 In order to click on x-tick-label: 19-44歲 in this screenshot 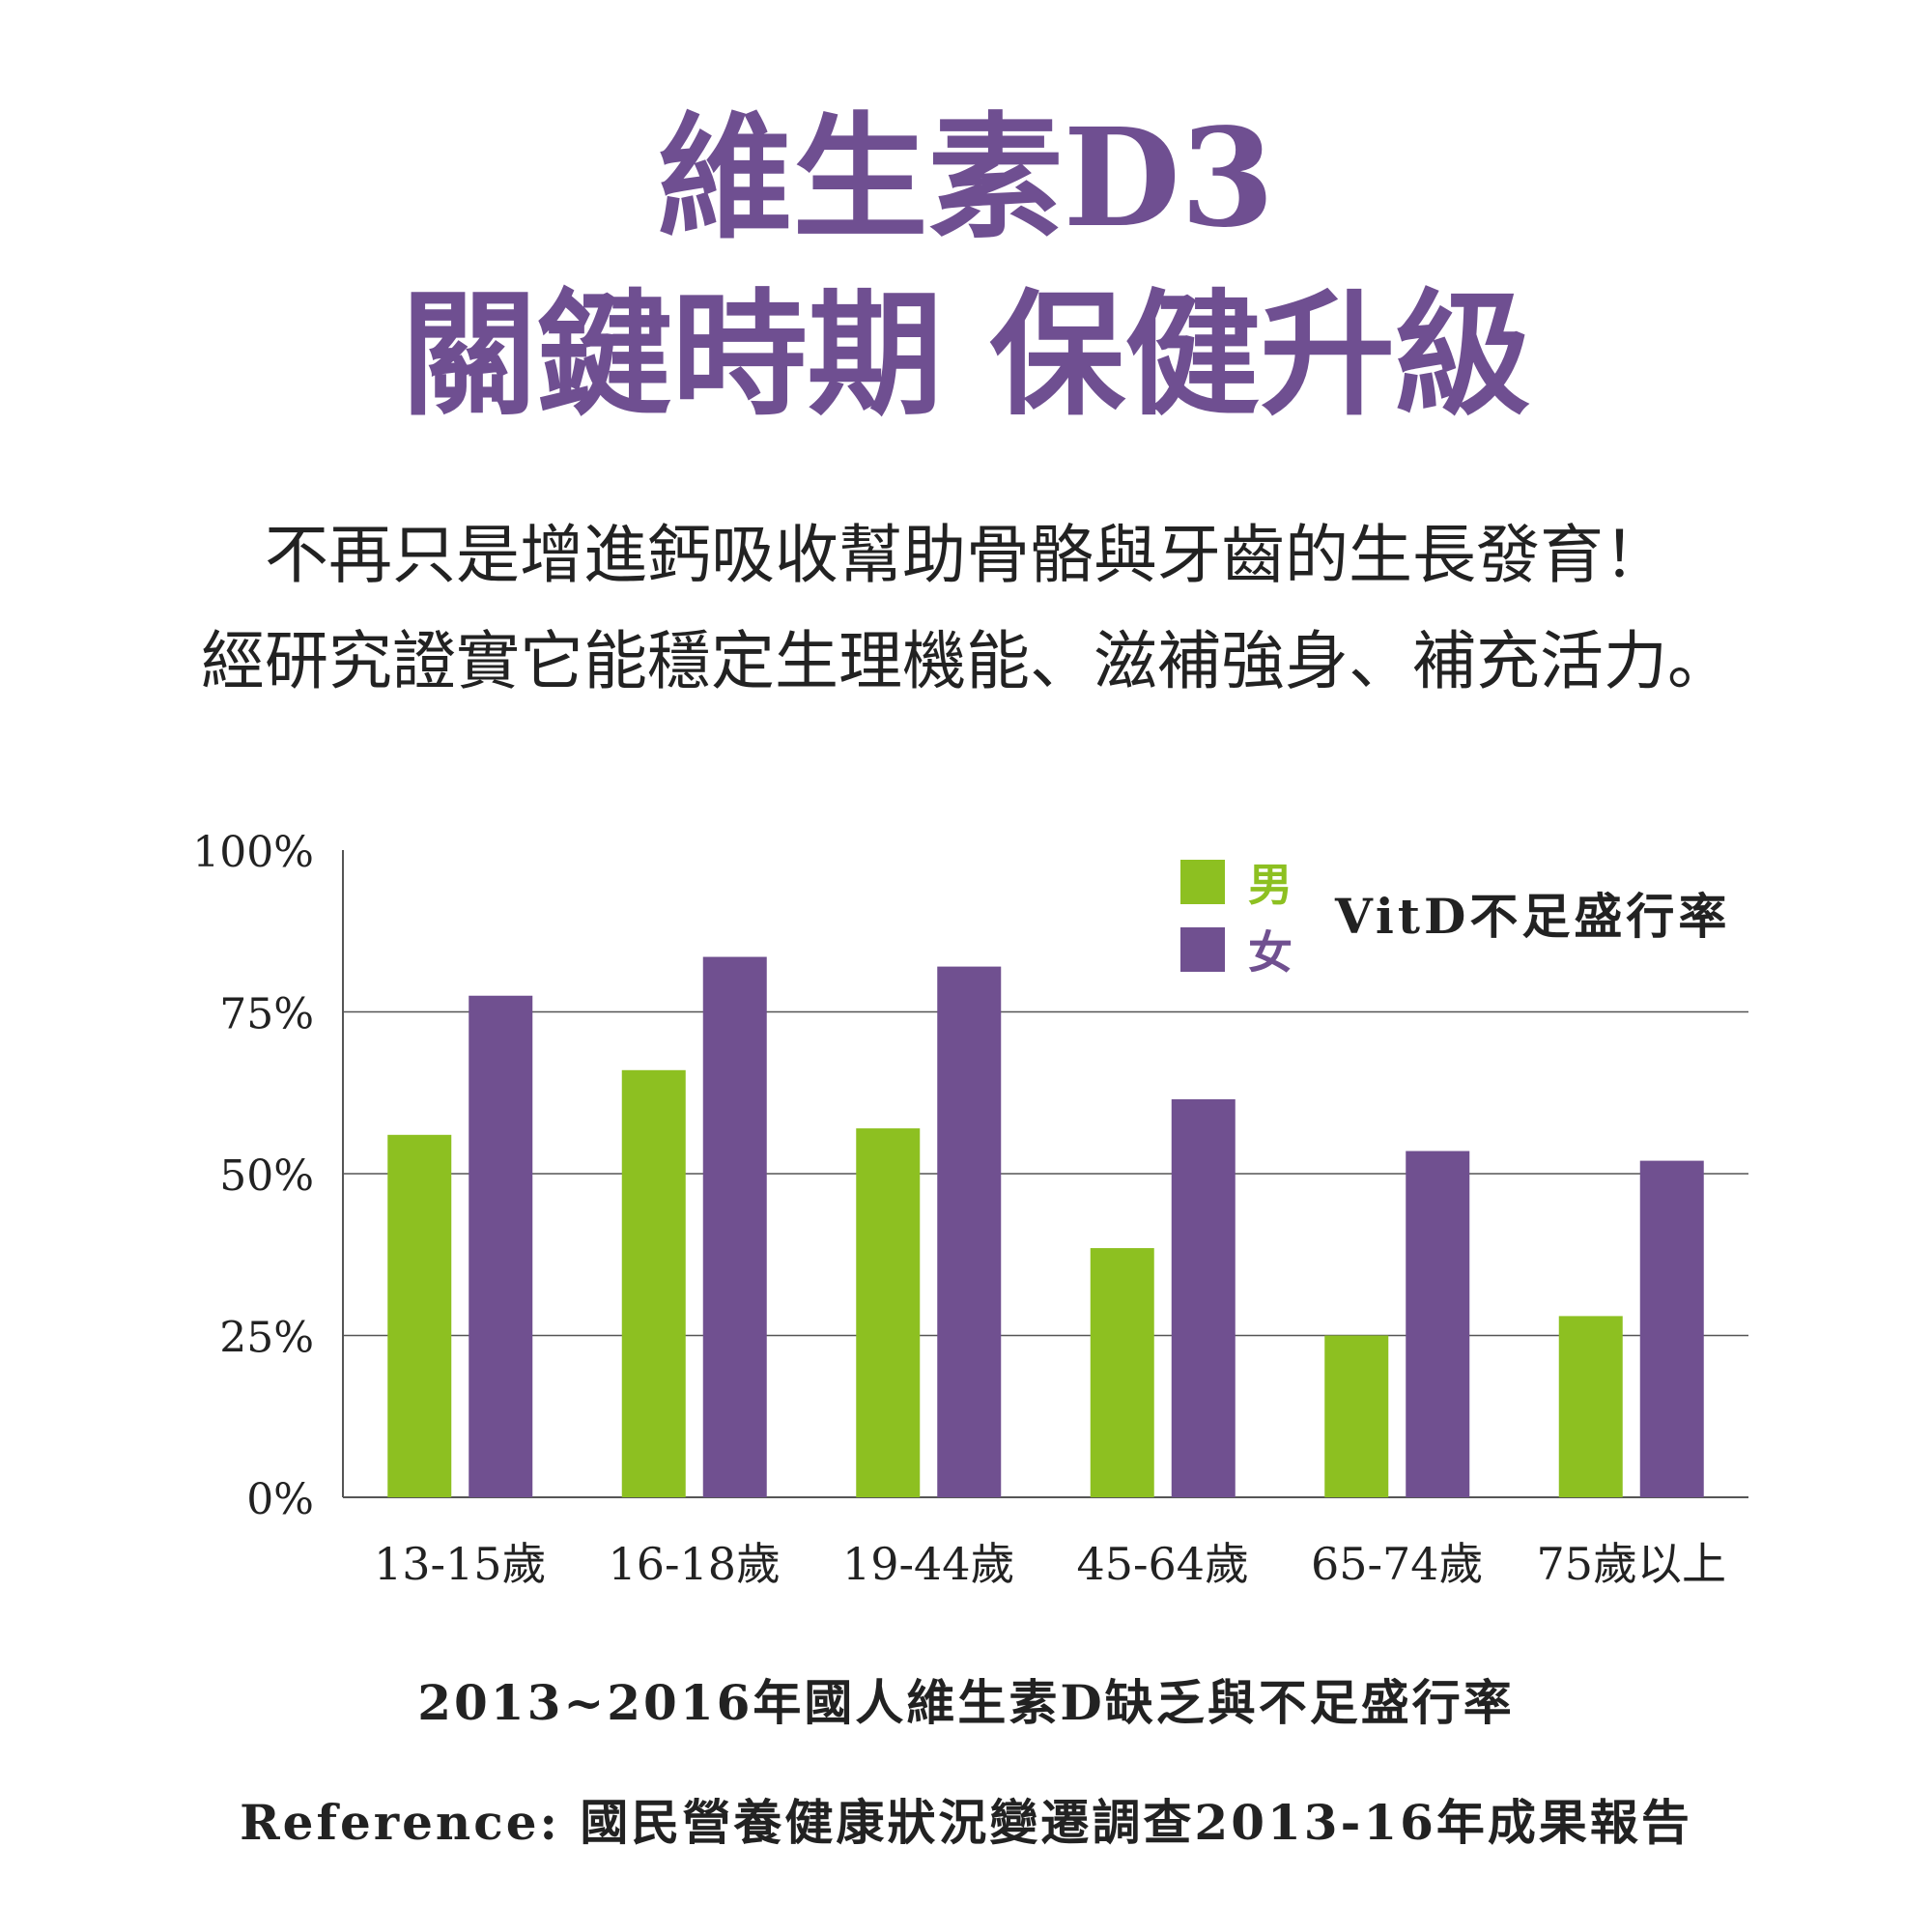, I will do `click(928, 1564)`.